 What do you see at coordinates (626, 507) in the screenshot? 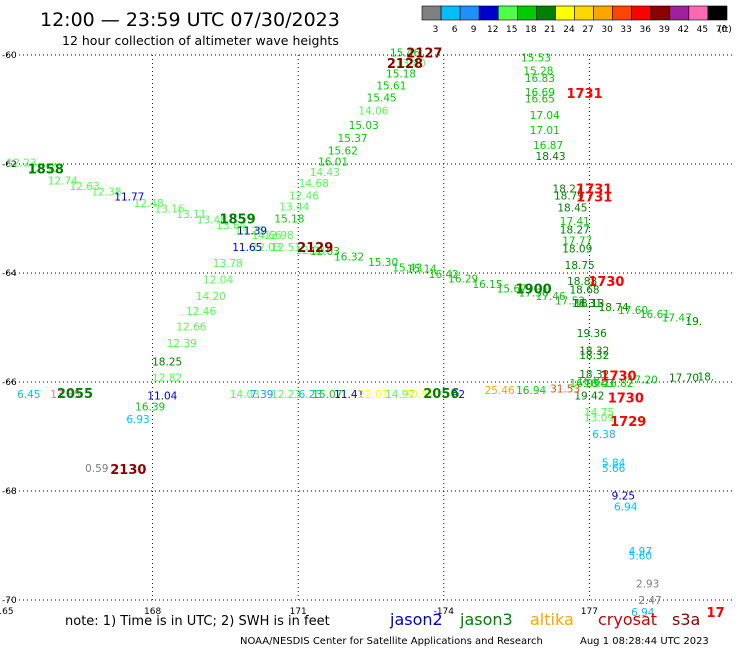
I see `wave-height-label: 6.94` at bounding box center [626, 507].